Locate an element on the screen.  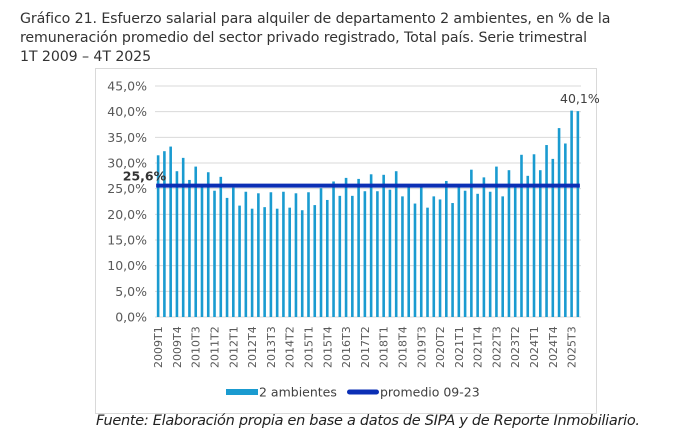
x-tick-label: 2025T3 is located at coordinates (572, 347).